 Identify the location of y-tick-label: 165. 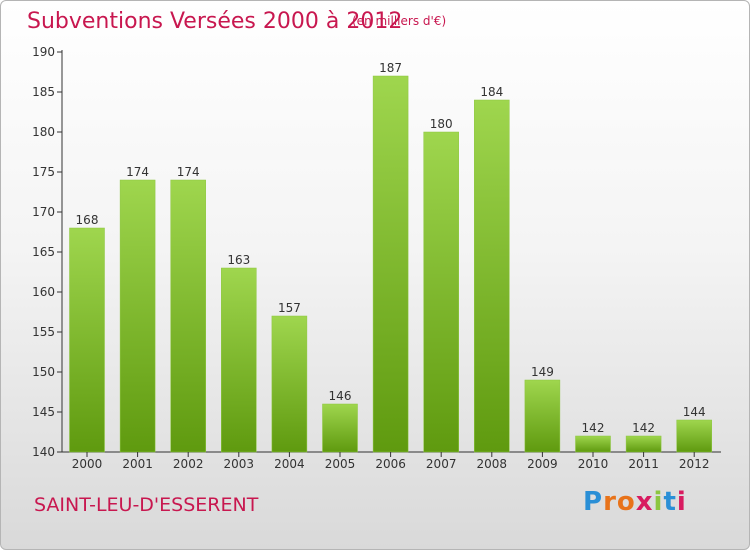
(43, 252).